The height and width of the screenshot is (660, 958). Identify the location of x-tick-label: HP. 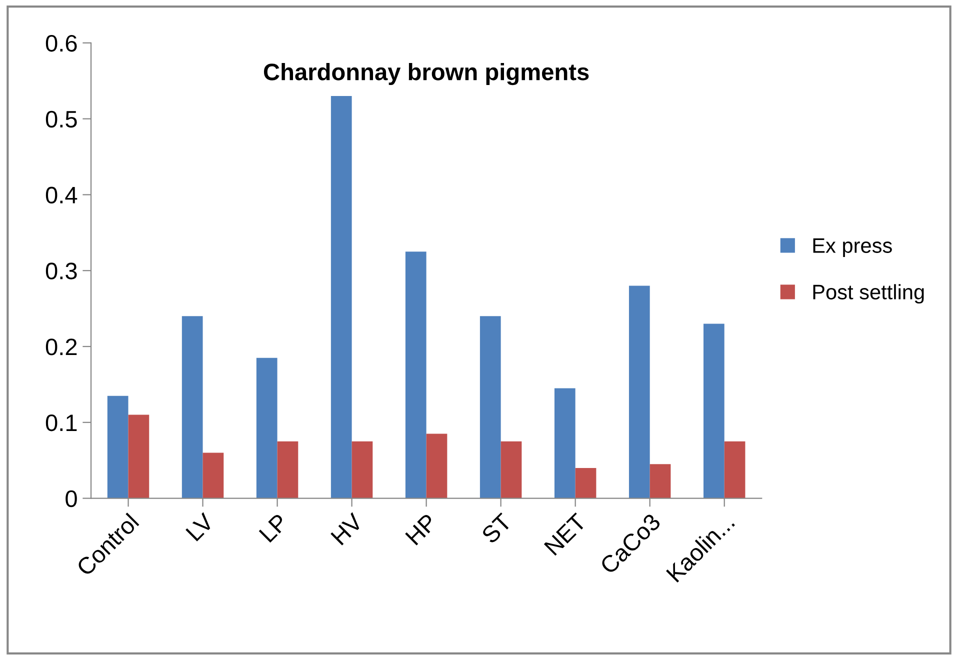
(421, 529).